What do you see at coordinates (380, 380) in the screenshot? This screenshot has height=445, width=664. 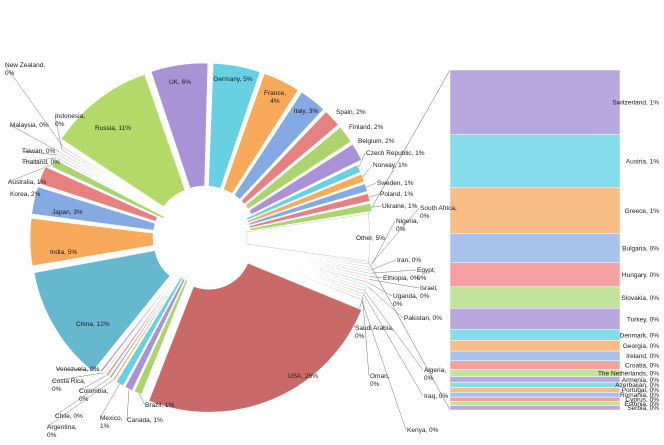 I see `label-oman: Oman, 0%` at bounding box center [380, 380].